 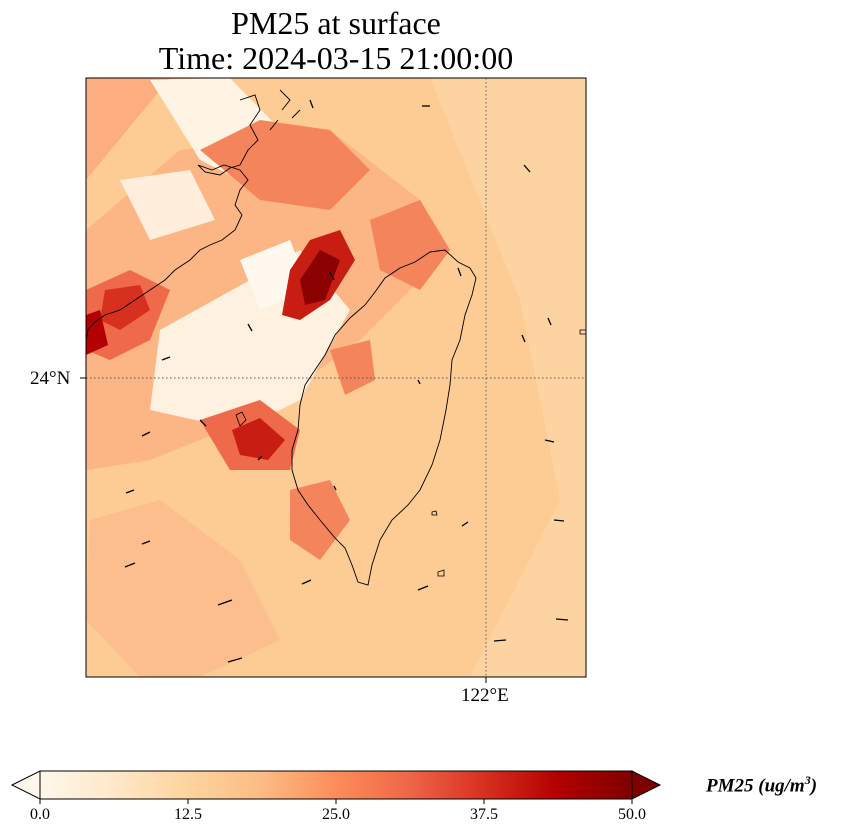 I want to click on colorbar-label-main: PM25 (ug/m, so click(x=755, y=786).